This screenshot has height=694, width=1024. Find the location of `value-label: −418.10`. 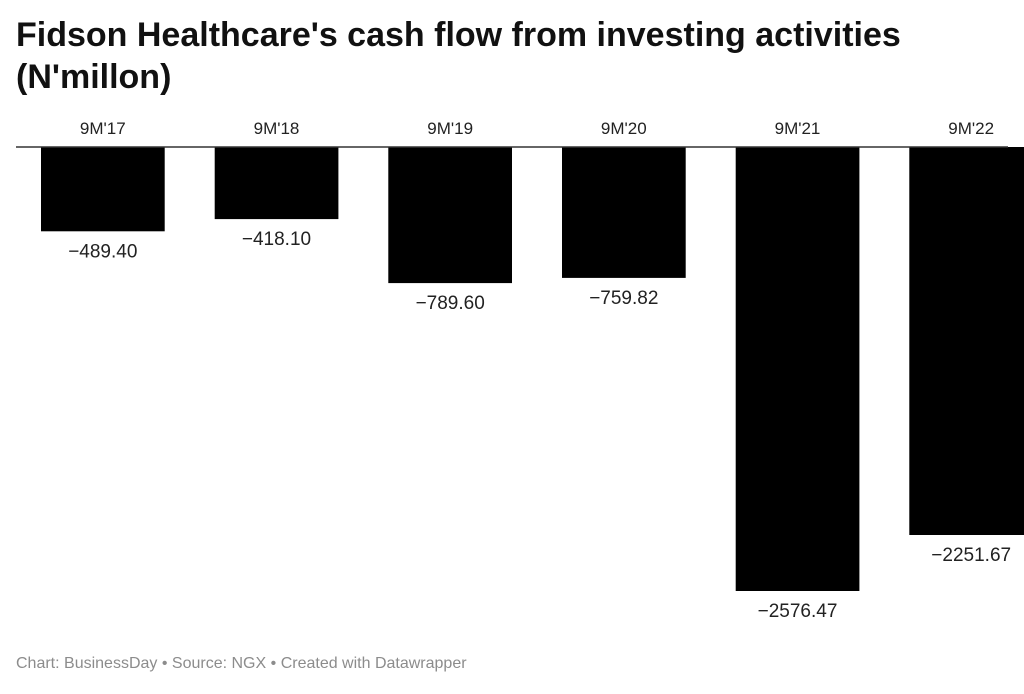

value-label: −418.10 is located at coordinates (276, 239).